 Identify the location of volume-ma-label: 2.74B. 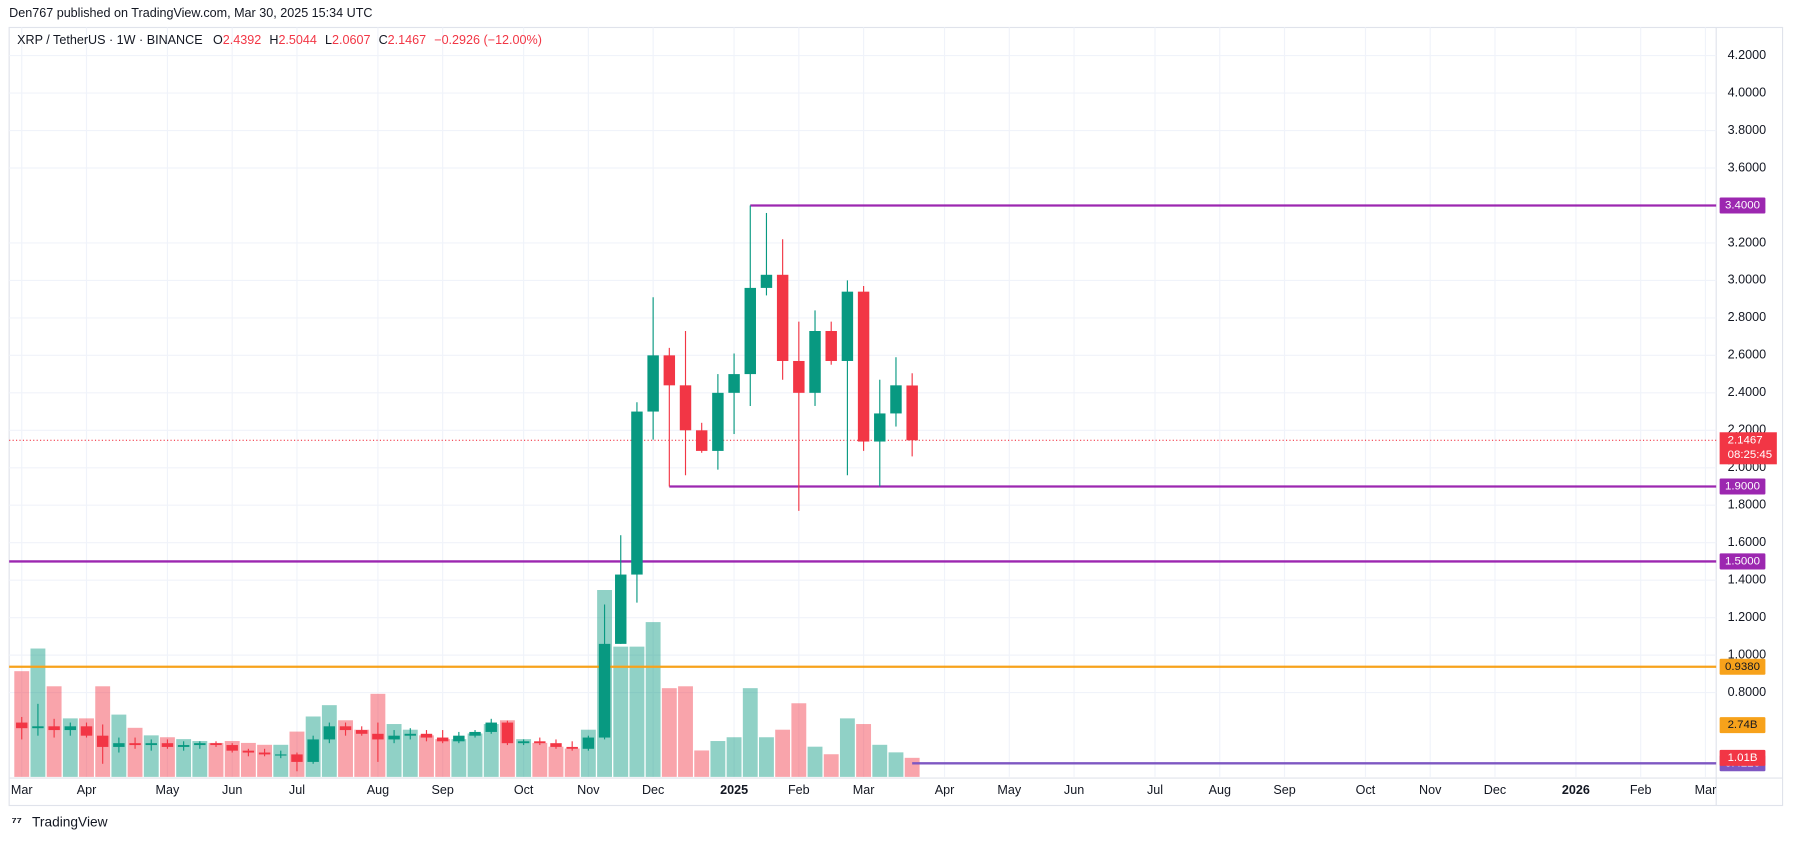
(1743, 725).